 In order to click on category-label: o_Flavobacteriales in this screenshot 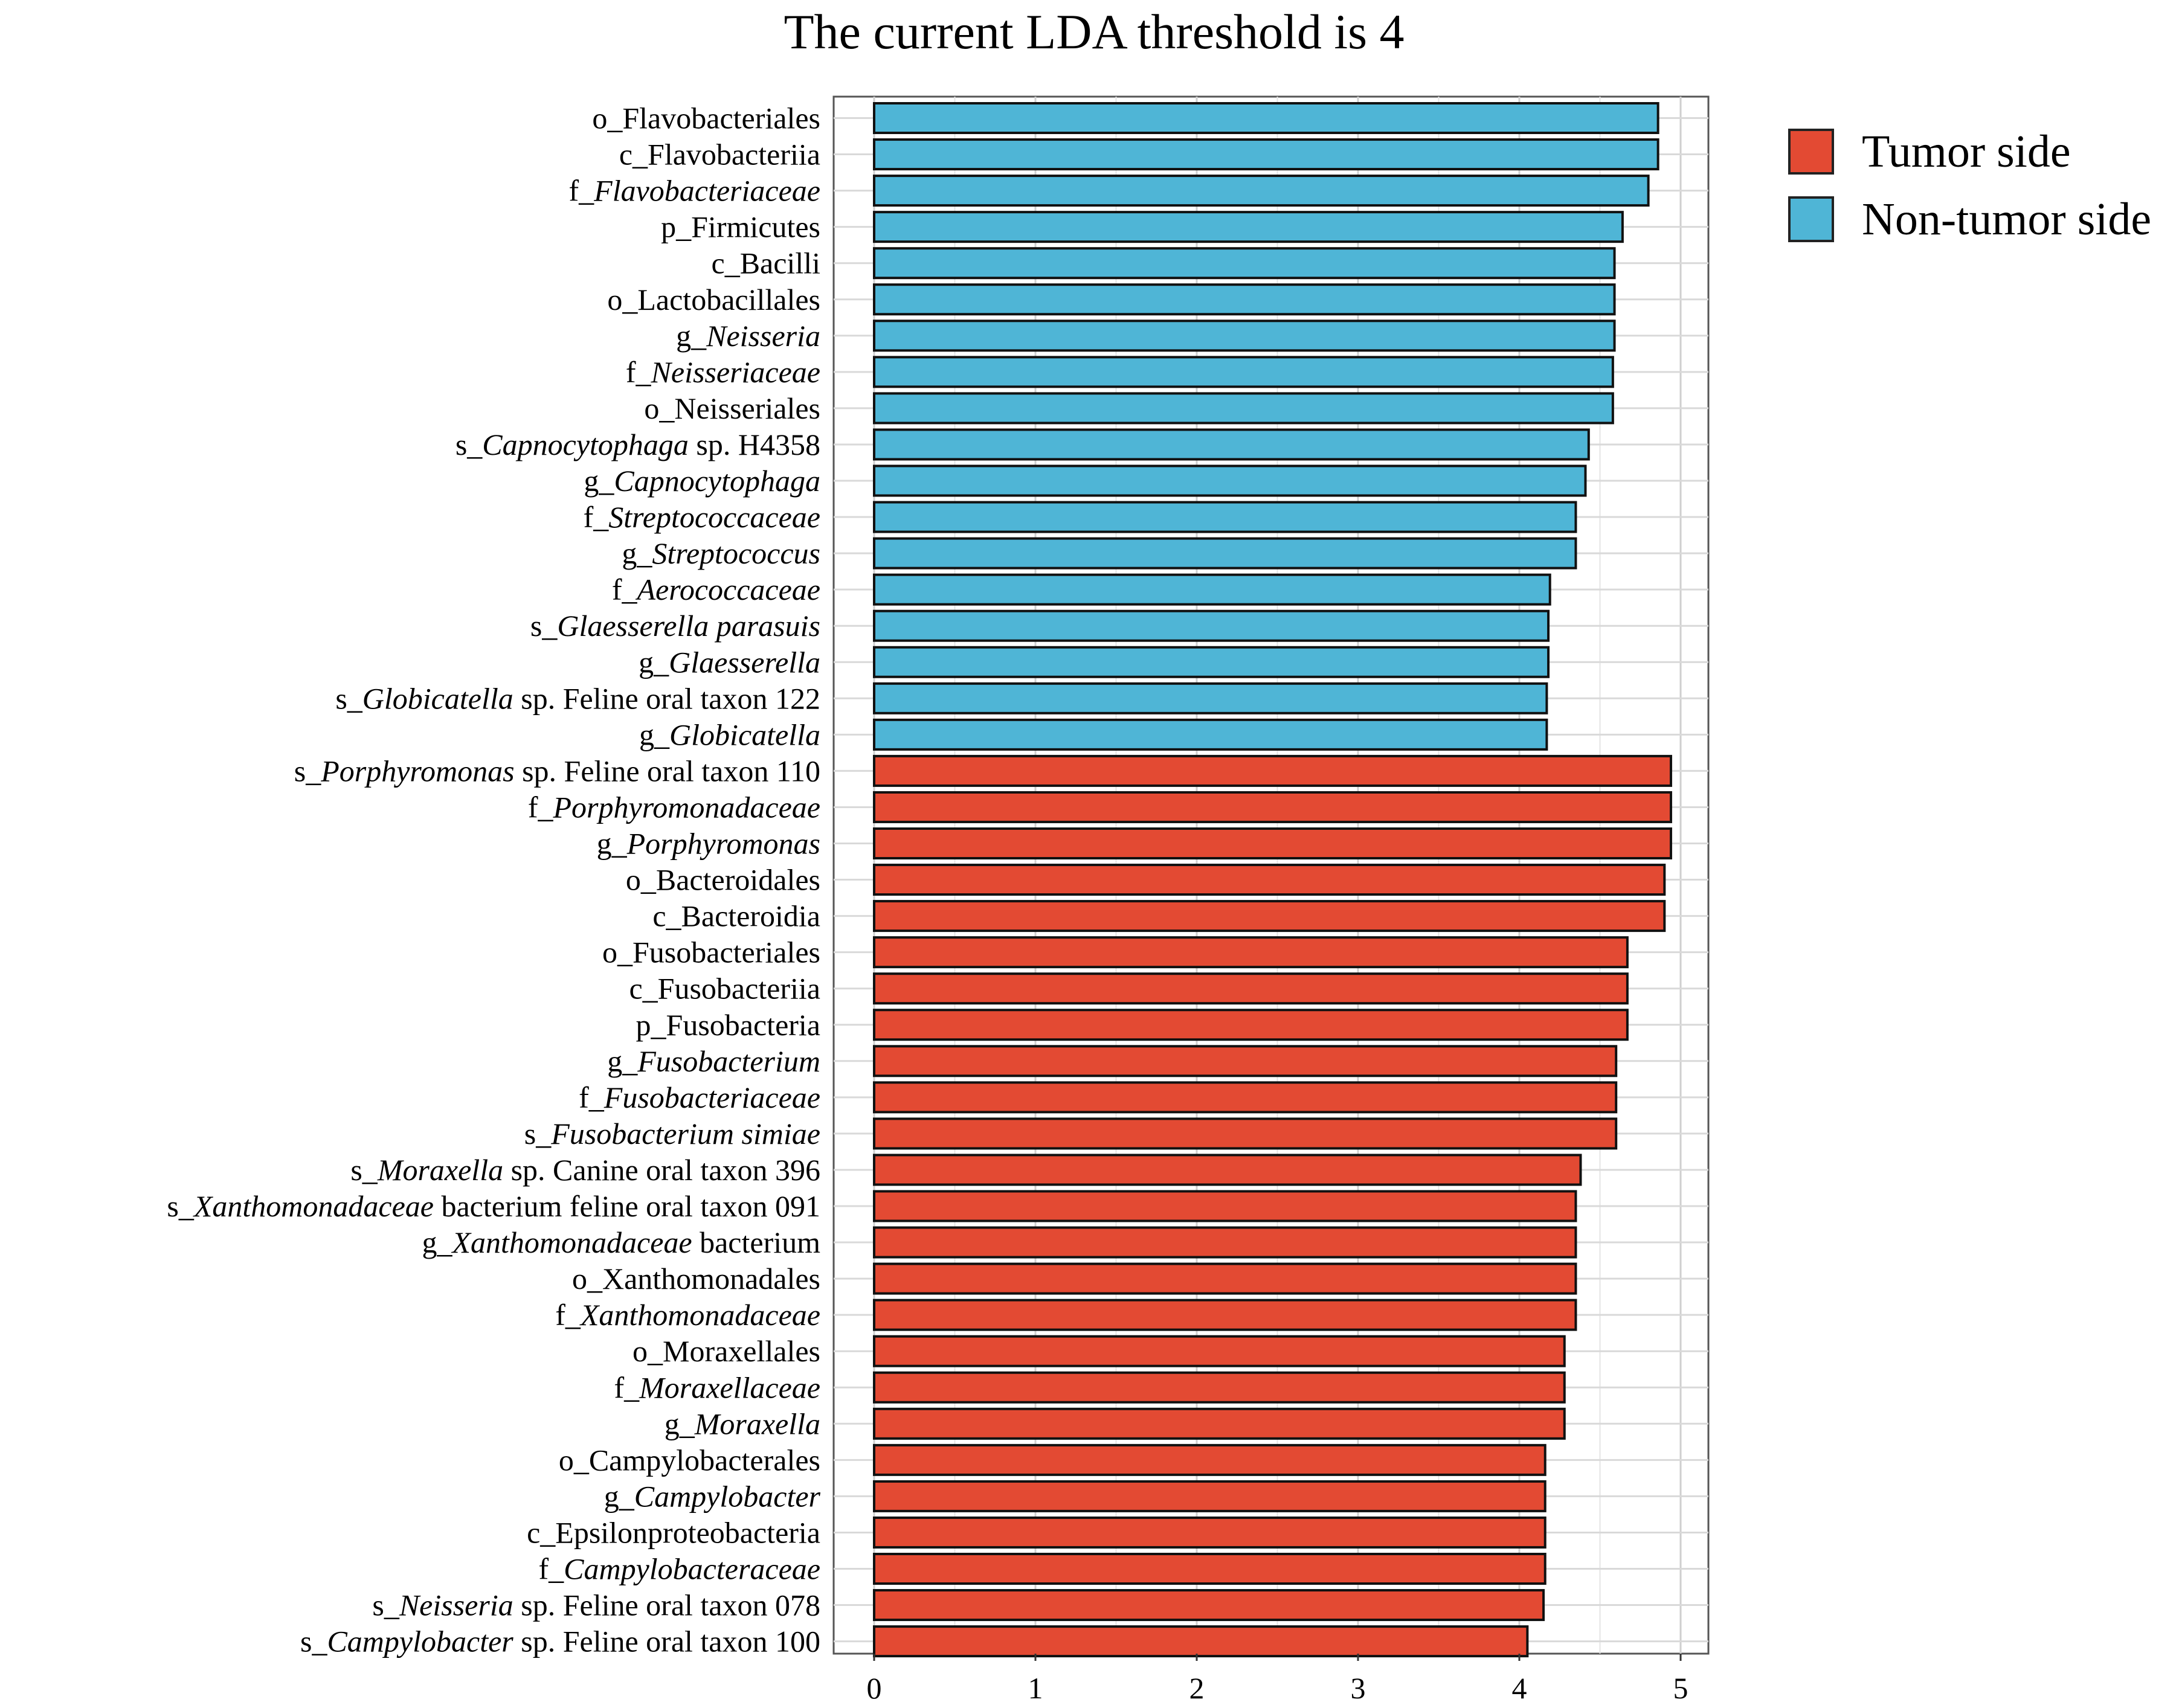, I will do `click(706, 118)`.